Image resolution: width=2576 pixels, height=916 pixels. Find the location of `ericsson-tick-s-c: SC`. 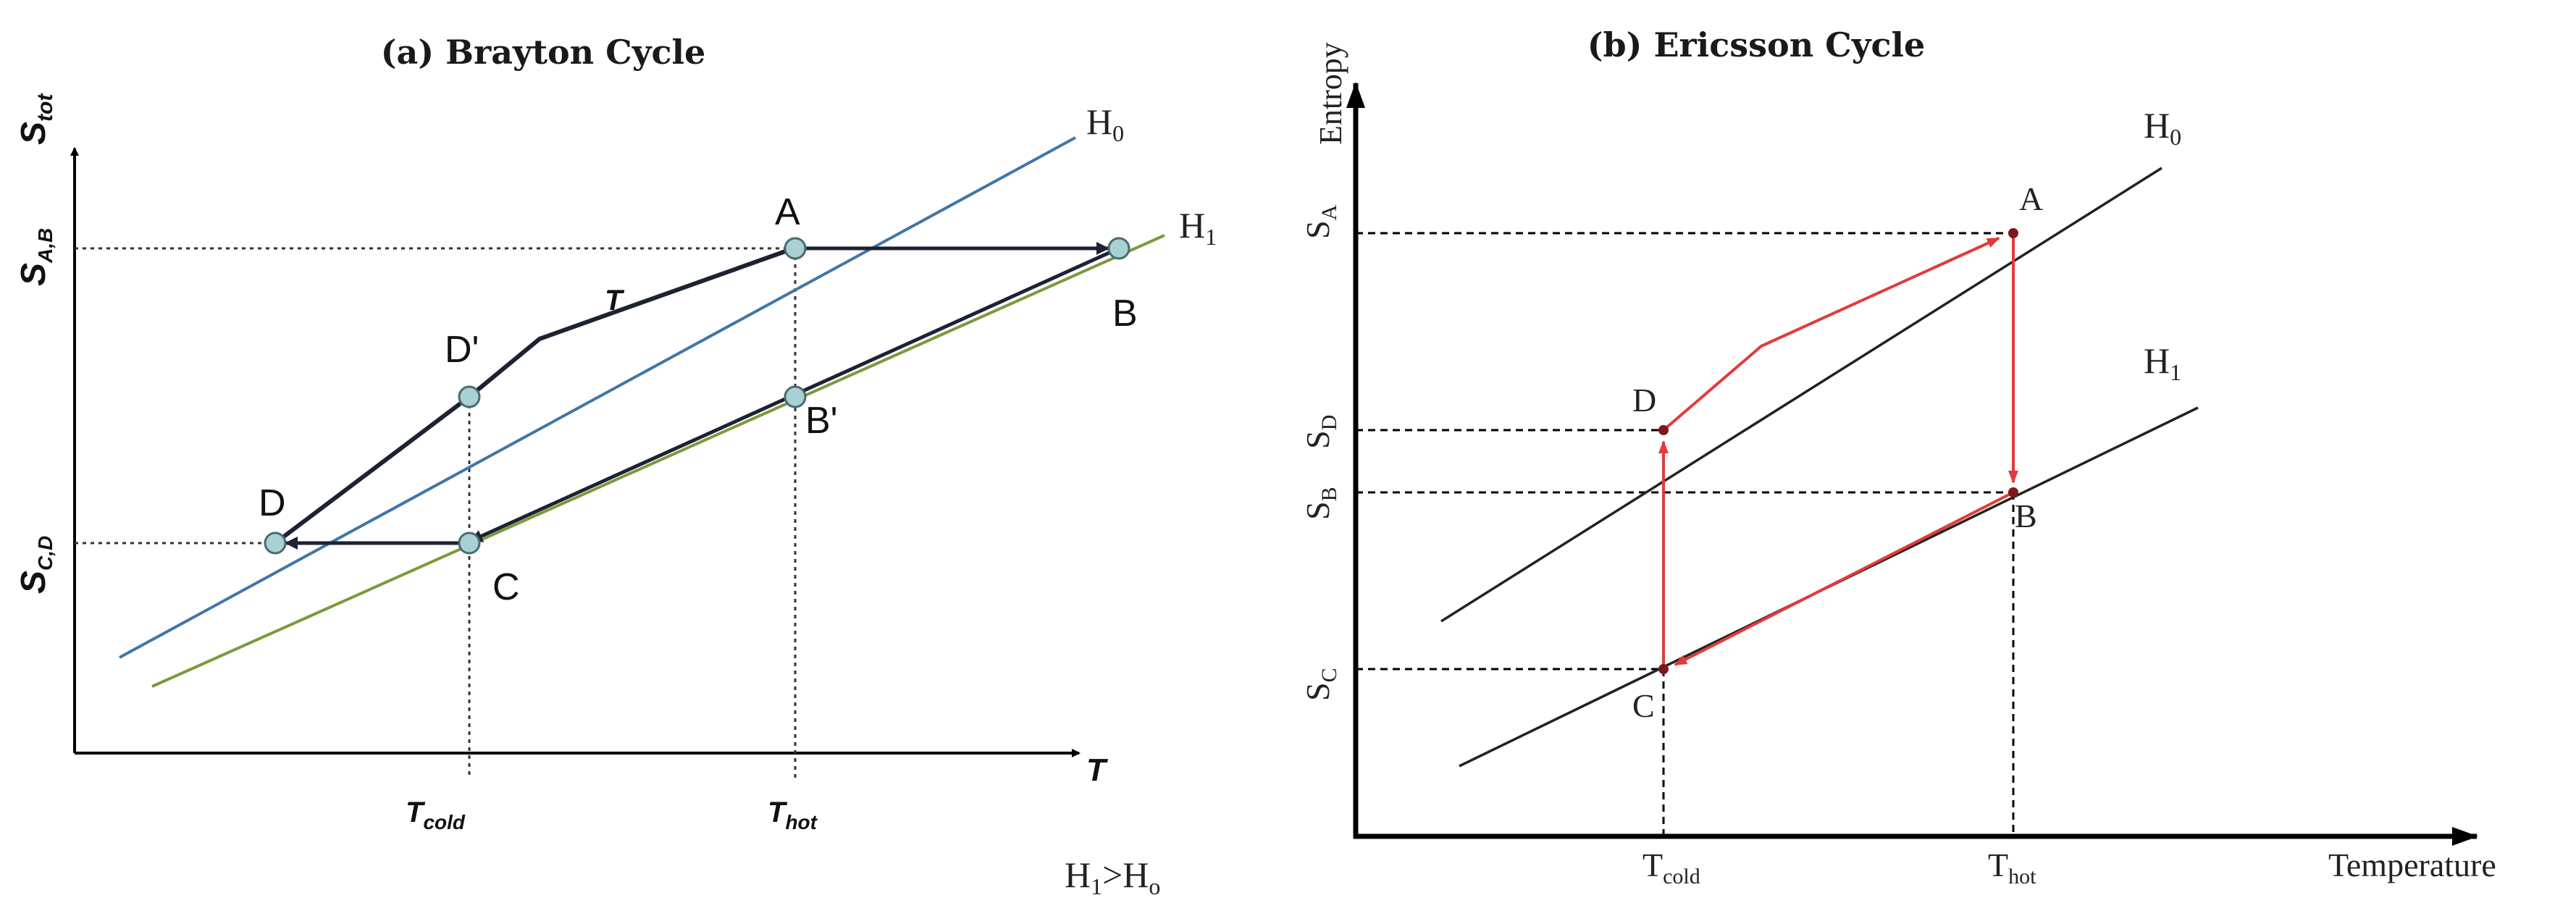

ericsson-tick-s-c: SC is located at coordinates (1320, 685).